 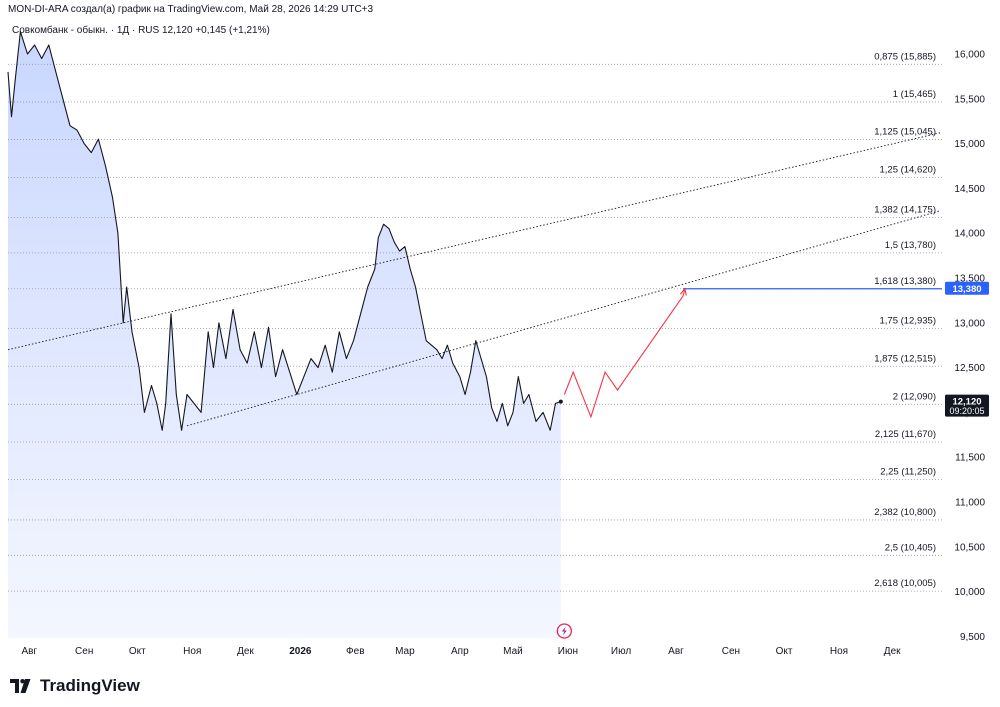 I want to click on tradingview-brand: TradingView, so click(x=75, y=686).